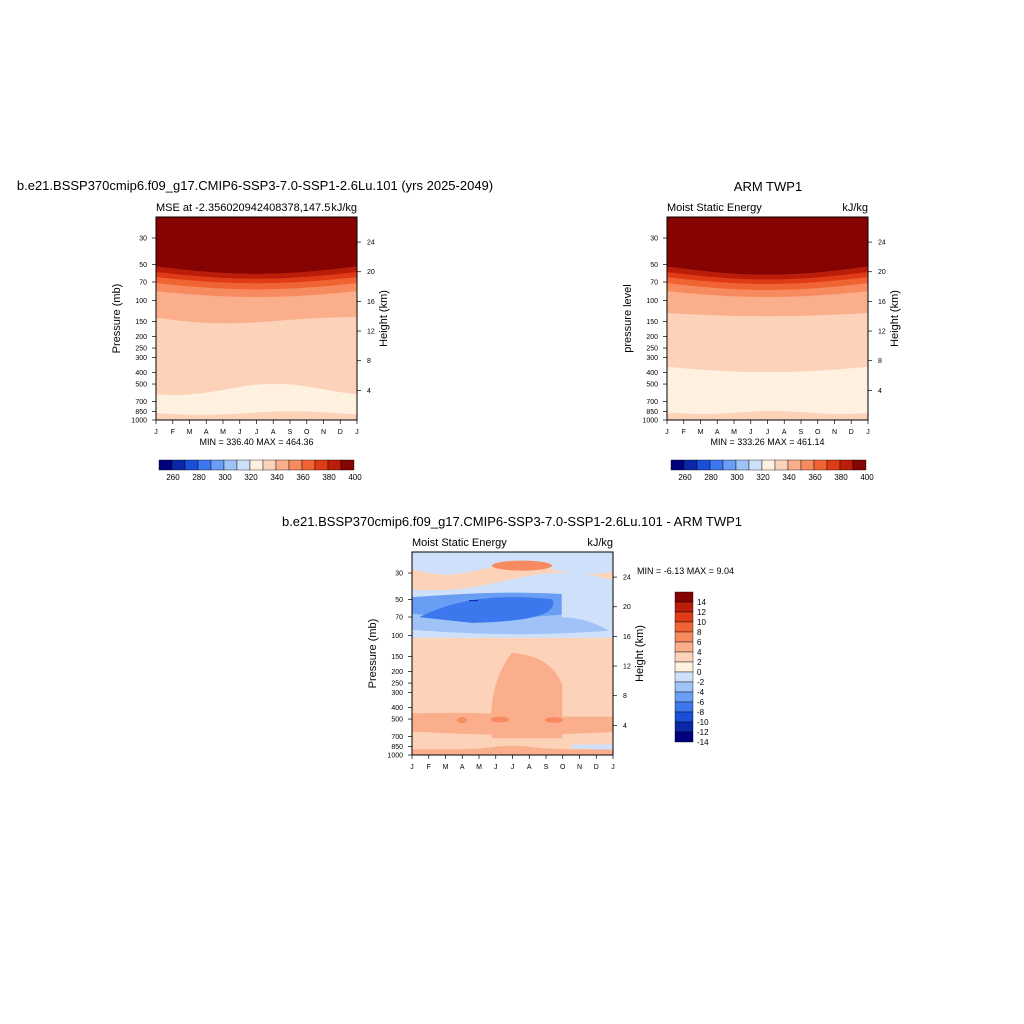 Image resolution: width=1024 pixels, height=1024 pixels. I want to click on min-max-stats: MIN = 333.26 MAX = 461.14, so click(767, 442).